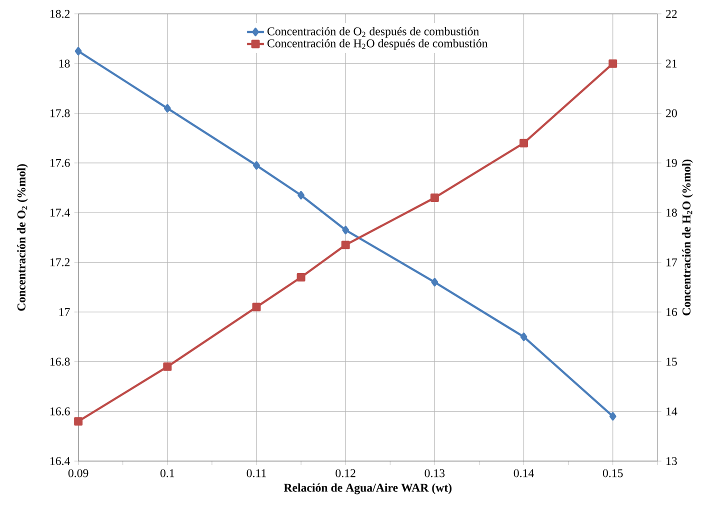 This screenshot has width=705, height=512. What do you see at coordinates (672, 412) in the screenshot?
I see `y2-tick-label: 14` at bounding box center [672, 412].